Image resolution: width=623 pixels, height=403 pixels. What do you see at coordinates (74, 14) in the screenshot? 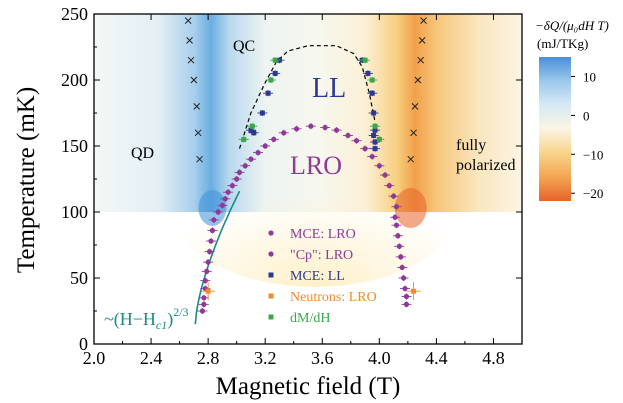
I see `y-tick-label: 250` at bounding box center [74, 14].